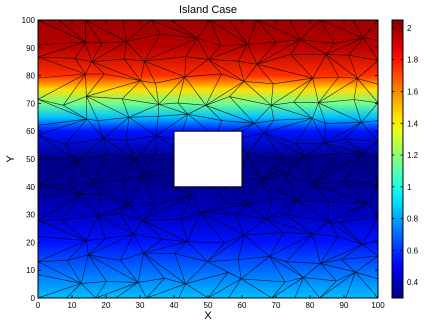 The width and height of the screenshot is (435, 322). I want to click on colorbar: 0.4 0.6 0.8 1 1.2 1.4 1.6 1.8 2, so click(405, 159).